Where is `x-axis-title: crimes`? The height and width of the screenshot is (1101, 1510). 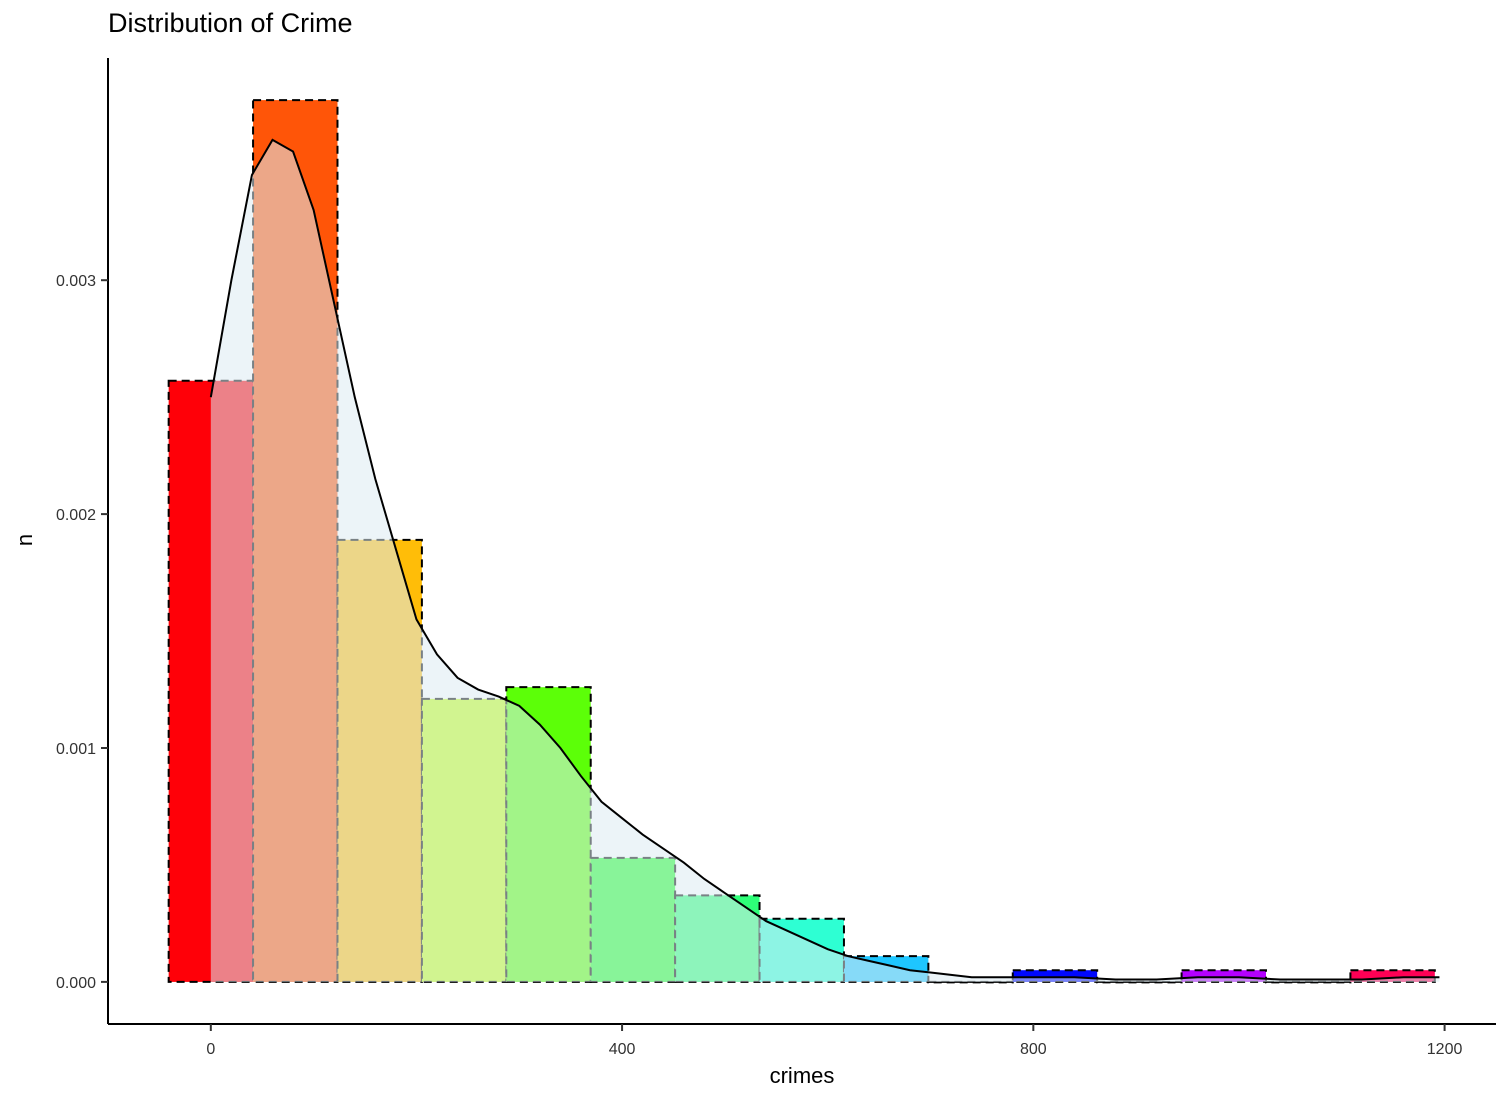 x-axis-title: crimes is located at coordinates (802, 1075).